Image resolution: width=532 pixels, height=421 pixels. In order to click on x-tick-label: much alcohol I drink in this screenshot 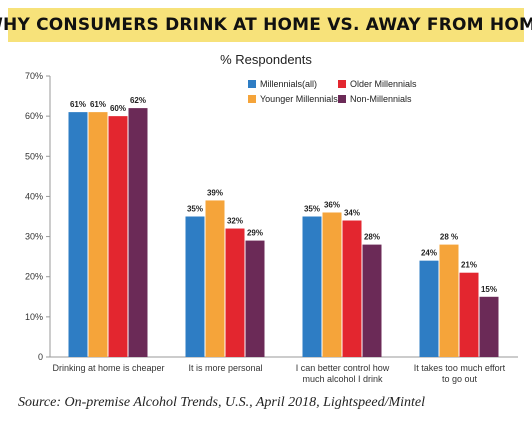, I will do `click(342, 379)`.